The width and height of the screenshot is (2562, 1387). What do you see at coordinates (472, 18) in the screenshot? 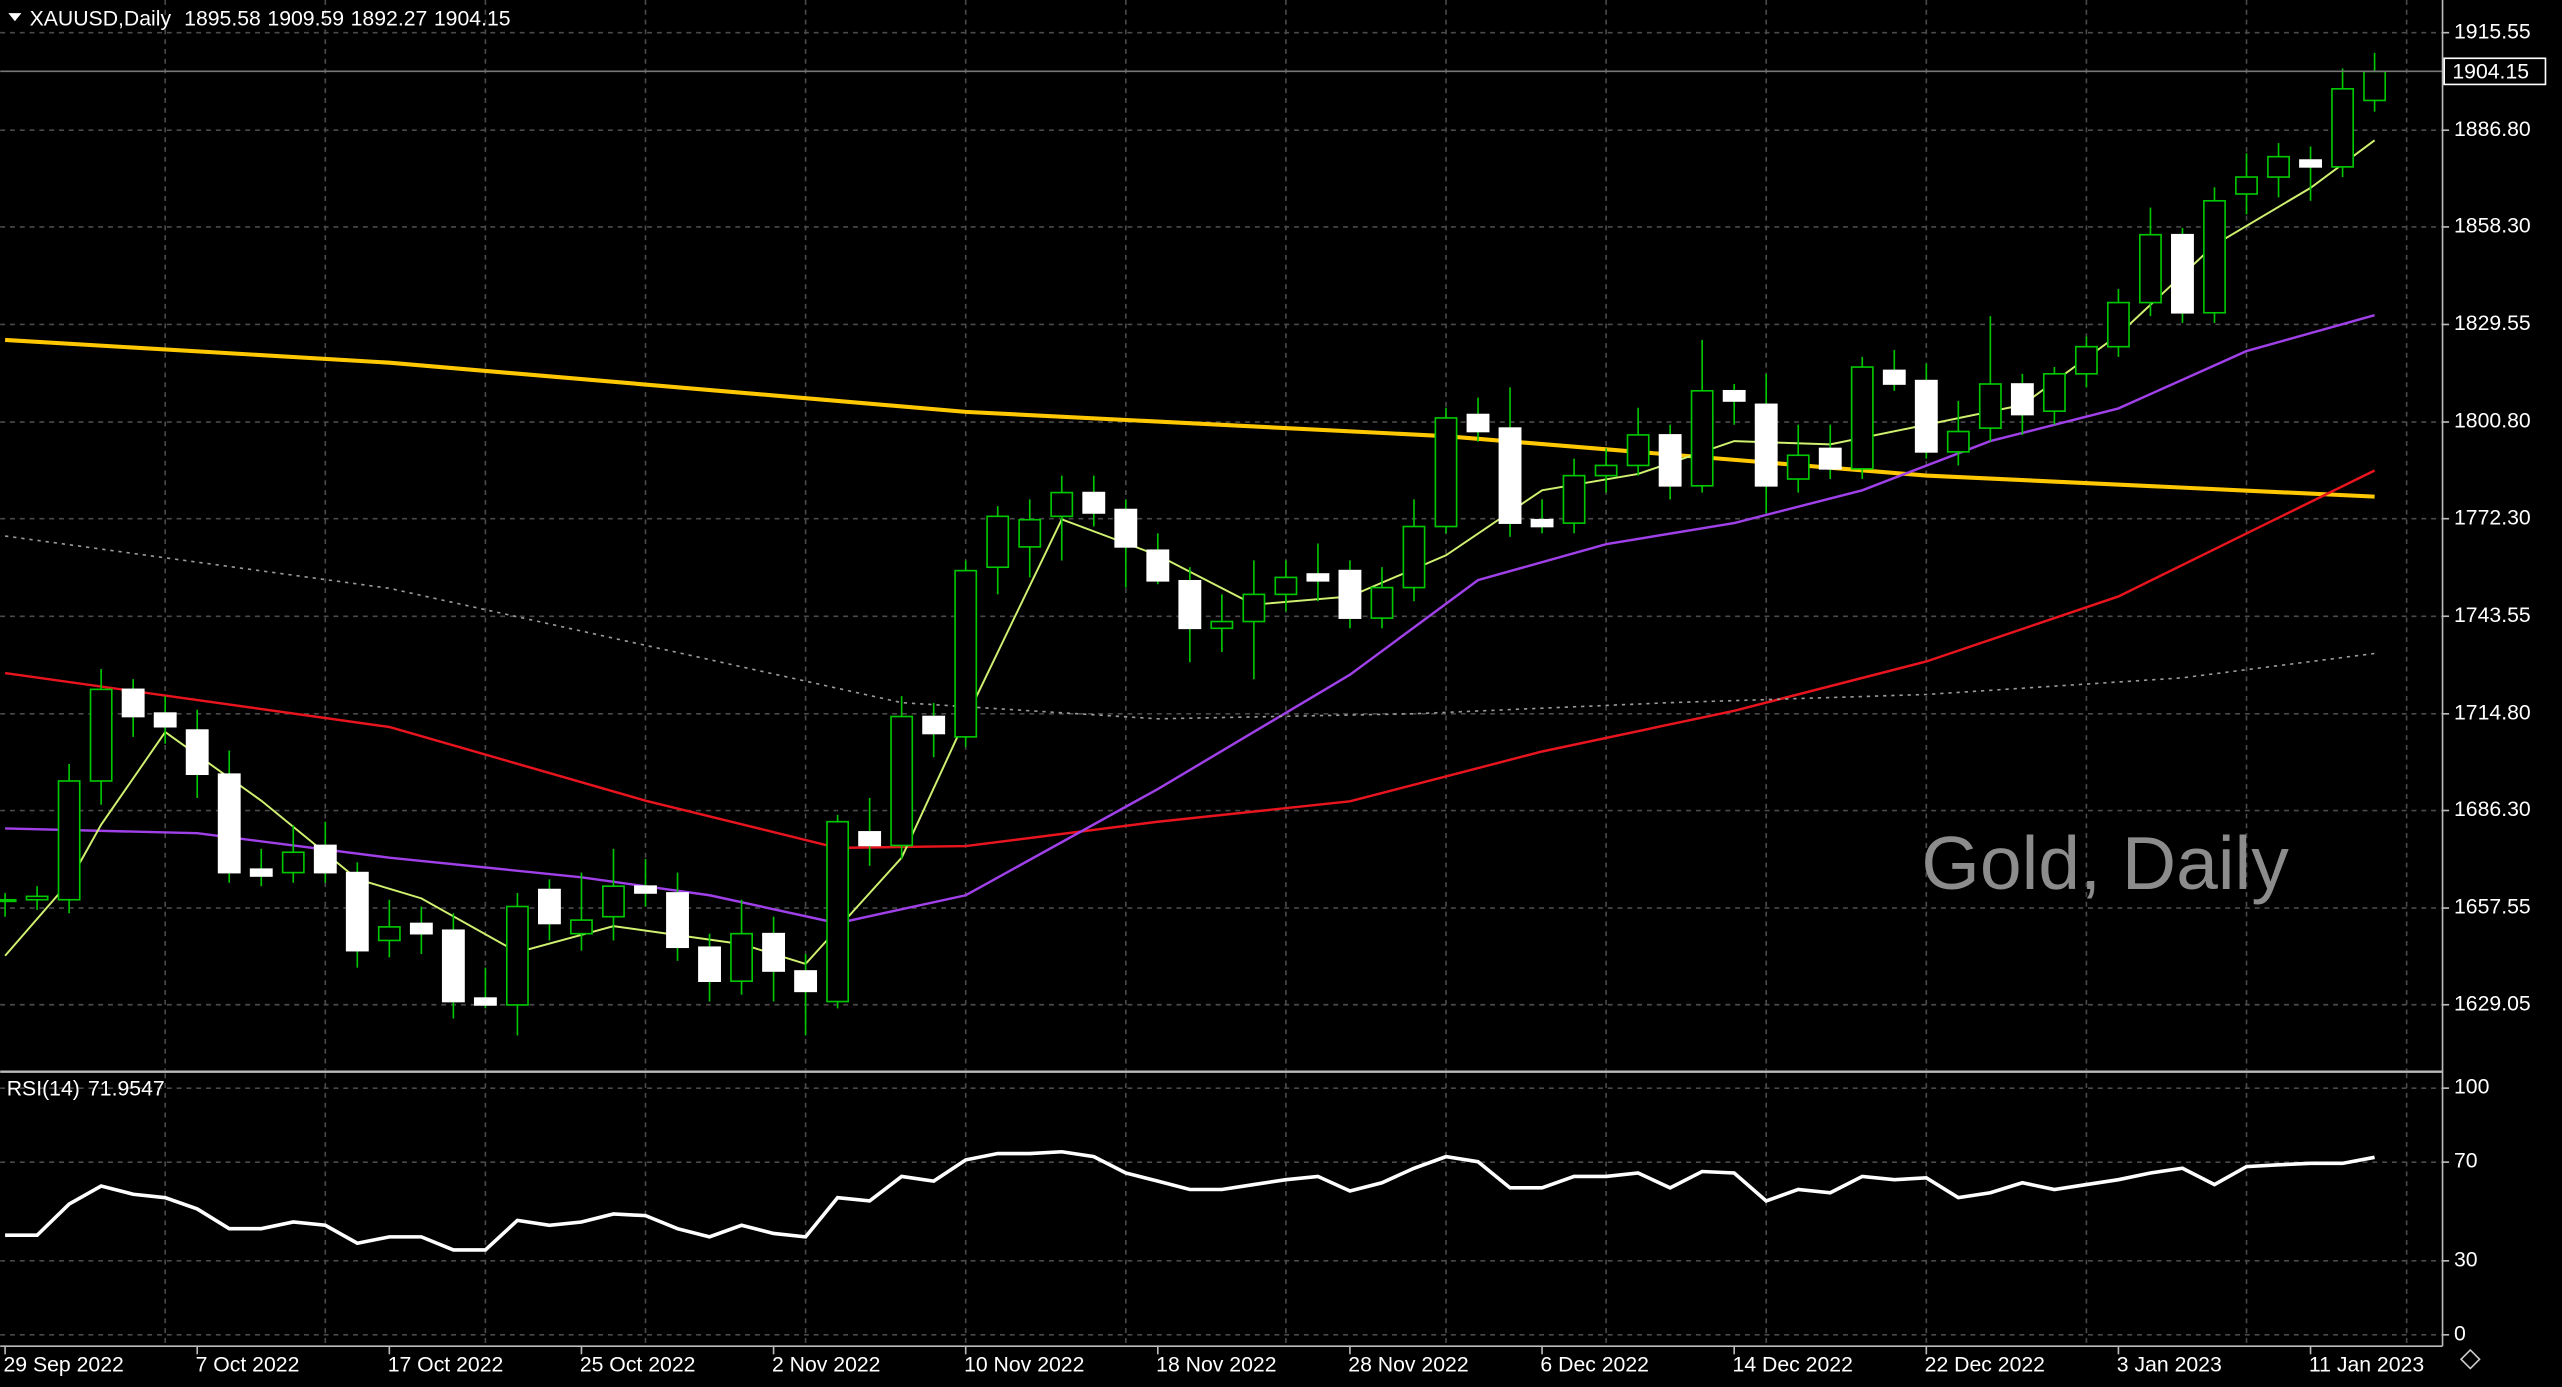
I see `close-value: 1904.15` at bounding box center [472, 18].